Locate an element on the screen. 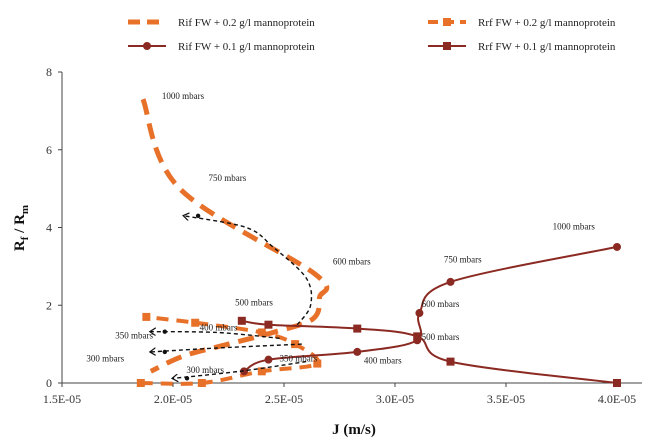  y-ticks: 0 2 4 6 8 is located at coordinates (54, 227).